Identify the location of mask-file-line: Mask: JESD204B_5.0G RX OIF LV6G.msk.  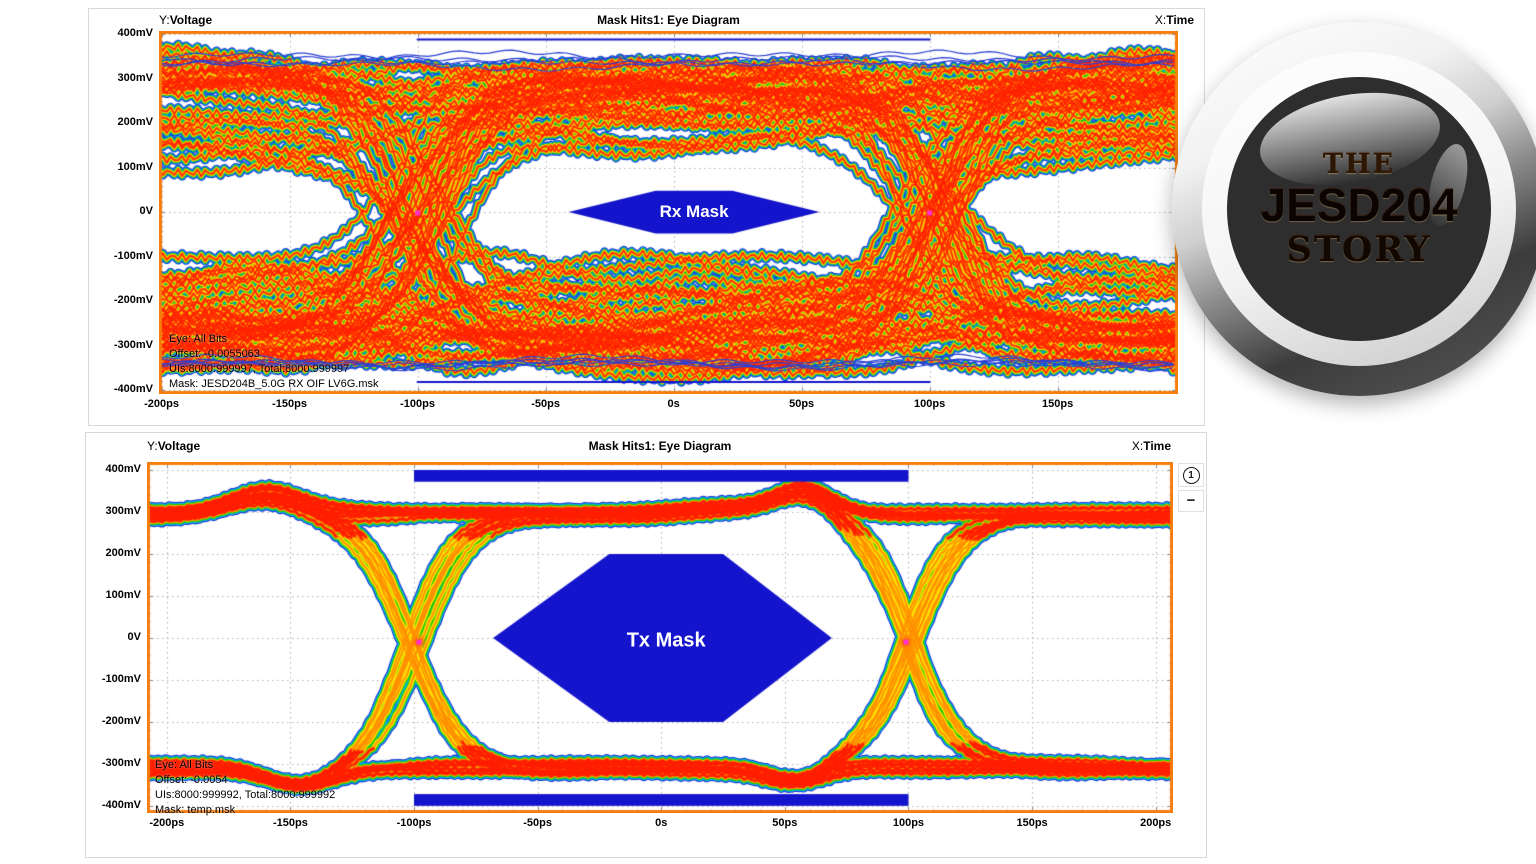
(274, 384).